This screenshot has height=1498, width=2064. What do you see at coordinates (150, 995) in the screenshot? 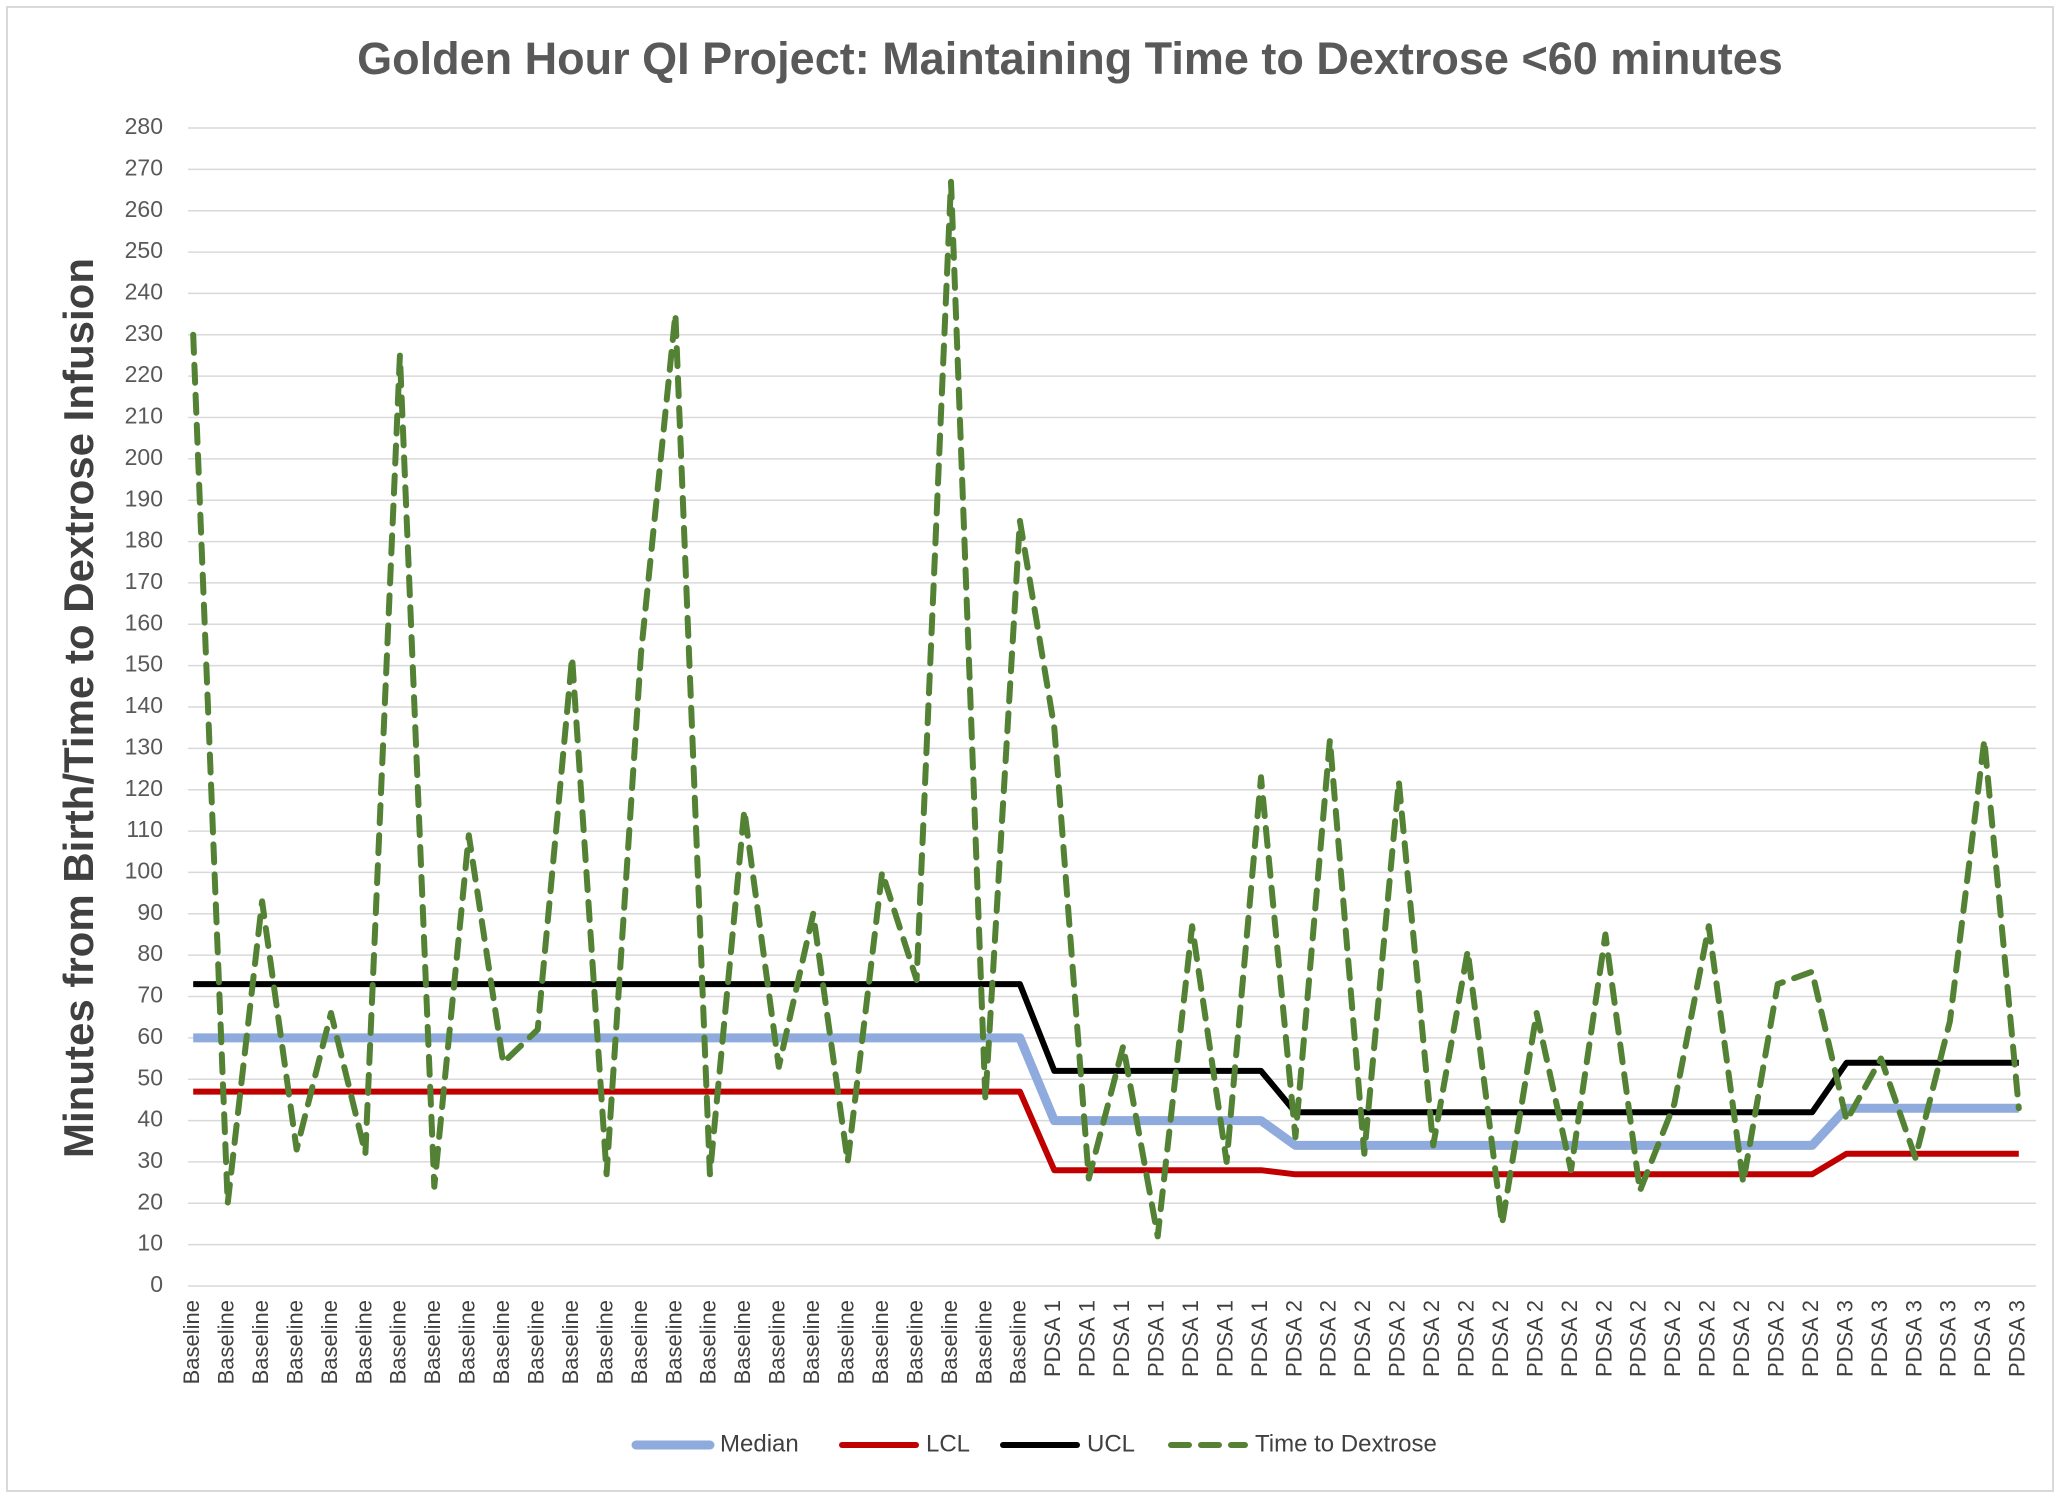
I see `y-tick-label: 70` at bounding box center [150, 995].